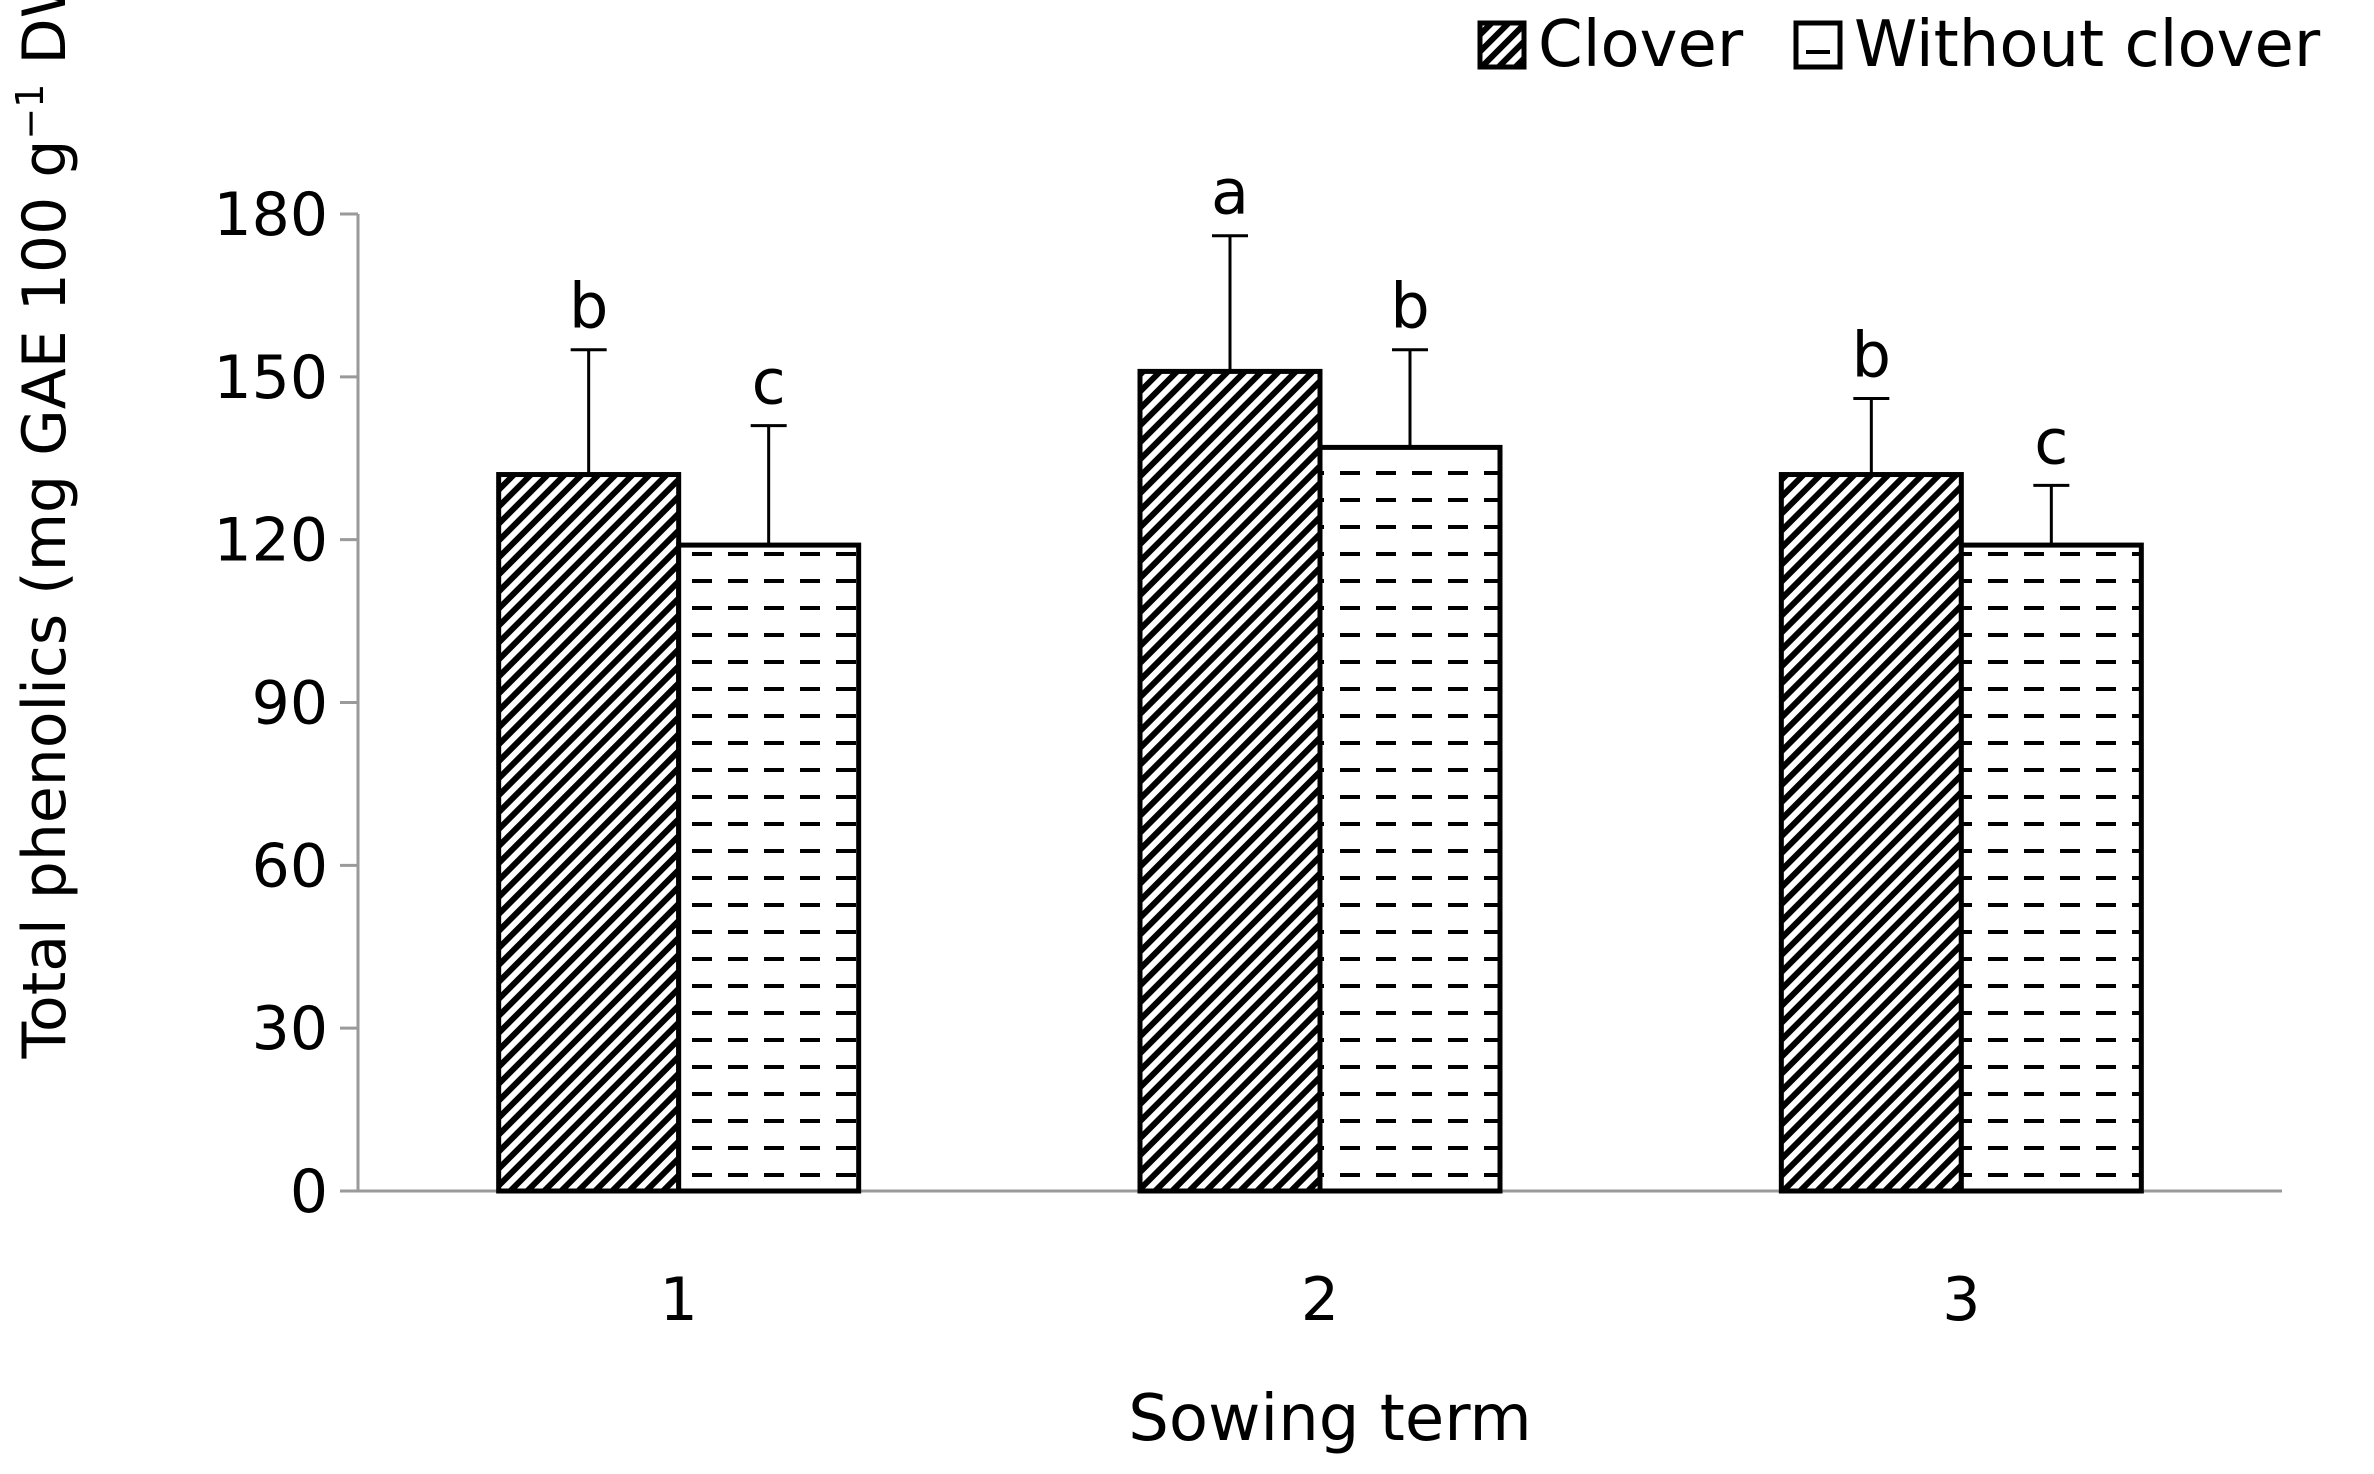 Image resolution: width=2374 pixels, height=1474 pixels. What do you see at coordinates (1818, 45) in the screenshot?
I see `legend-swatch-without-clover` at bounding box center [1818, 45].